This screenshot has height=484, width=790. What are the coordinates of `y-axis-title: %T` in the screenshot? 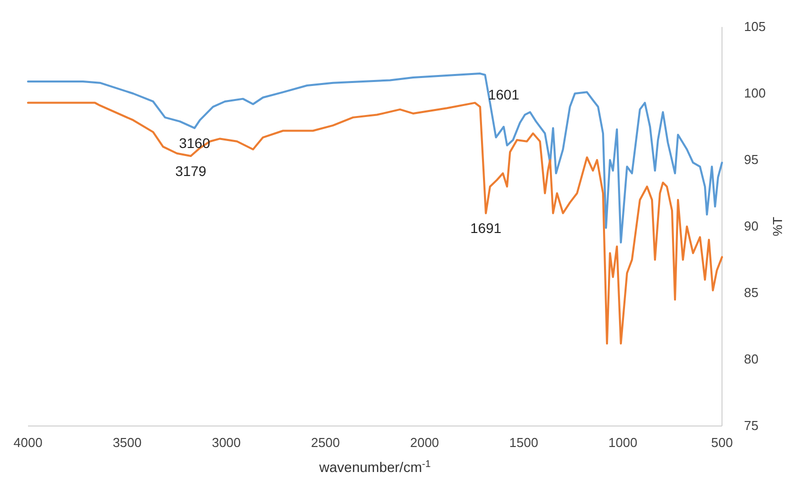 It's located at (777, 226).